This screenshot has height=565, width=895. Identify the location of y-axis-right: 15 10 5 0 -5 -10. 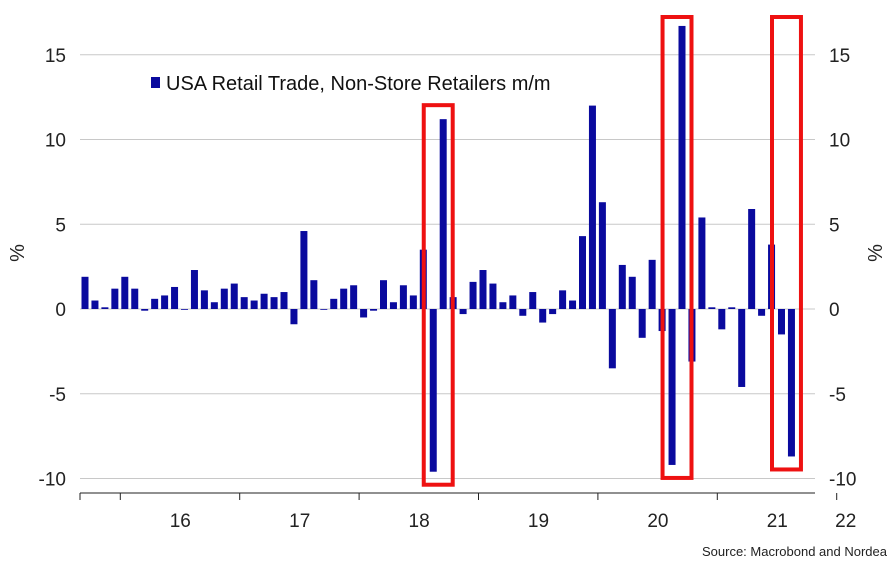
(842, 268).